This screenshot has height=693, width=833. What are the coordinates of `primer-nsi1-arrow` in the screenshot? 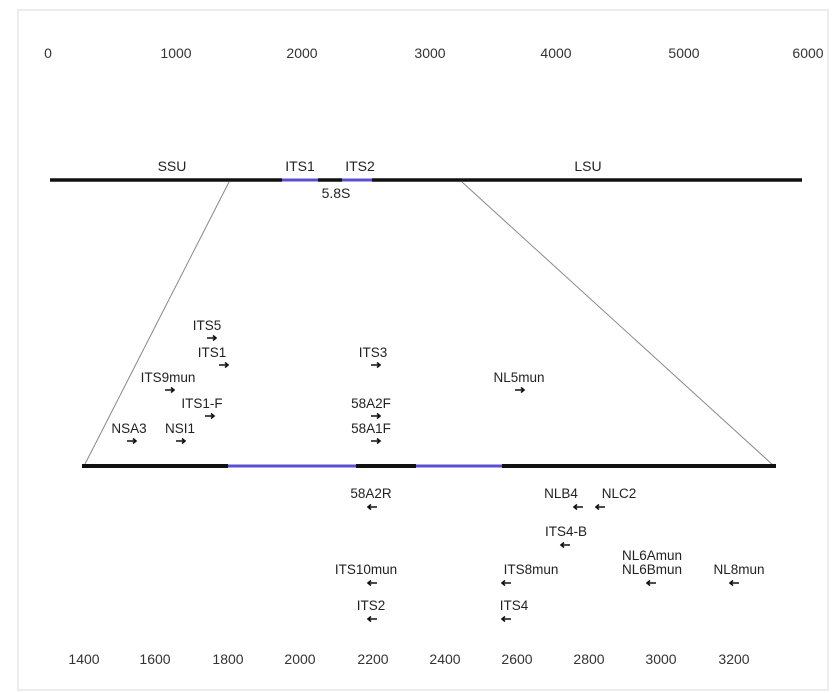 It's located at (181, 441).